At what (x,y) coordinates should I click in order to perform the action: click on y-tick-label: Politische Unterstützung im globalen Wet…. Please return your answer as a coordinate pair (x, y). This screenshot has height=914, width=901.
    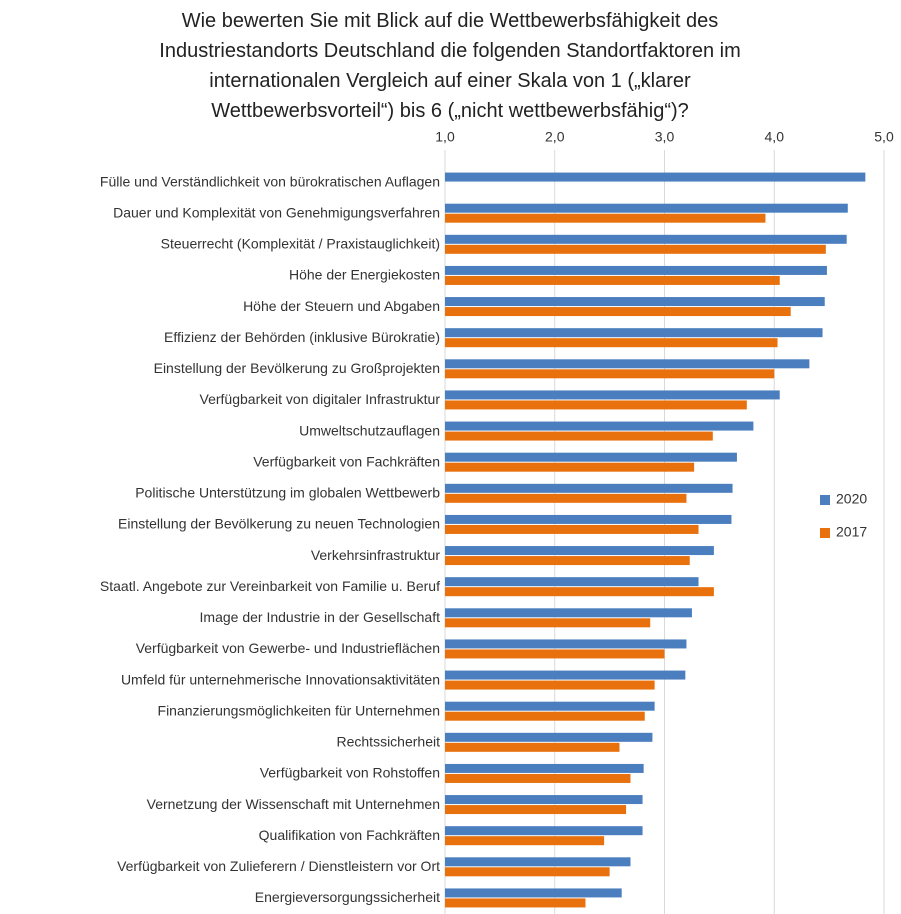
    Looking at the image, I should click on (287, 493).